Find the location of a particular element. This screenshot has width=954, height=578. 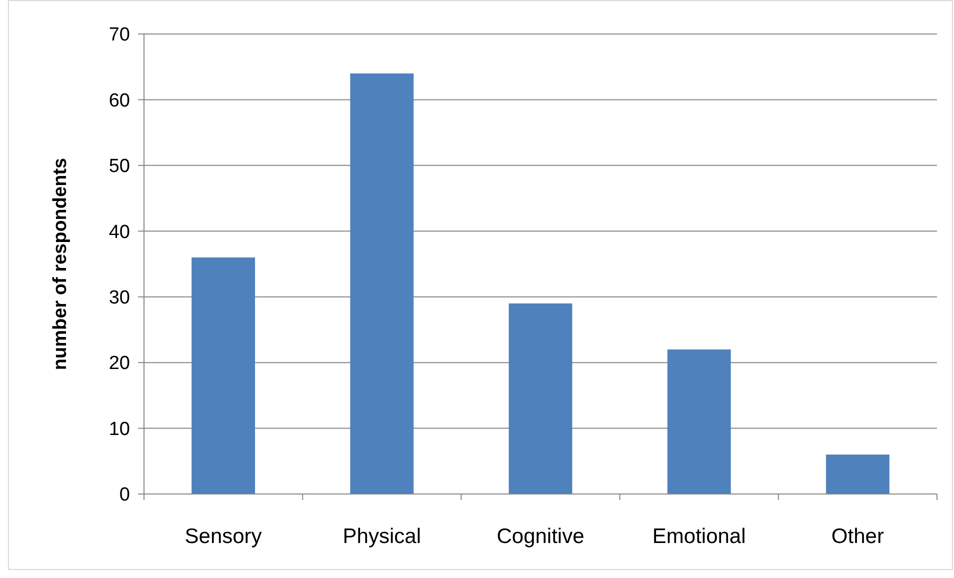

x-tick-label: Emotional is located at coordinates (699, 536).